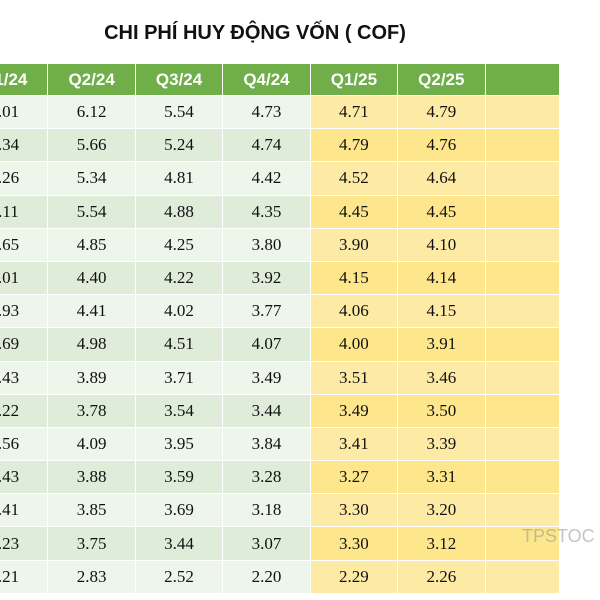  Describe the element at coordinates (91, 244) in the screenshot. I see `cell: 4.85` at that location.